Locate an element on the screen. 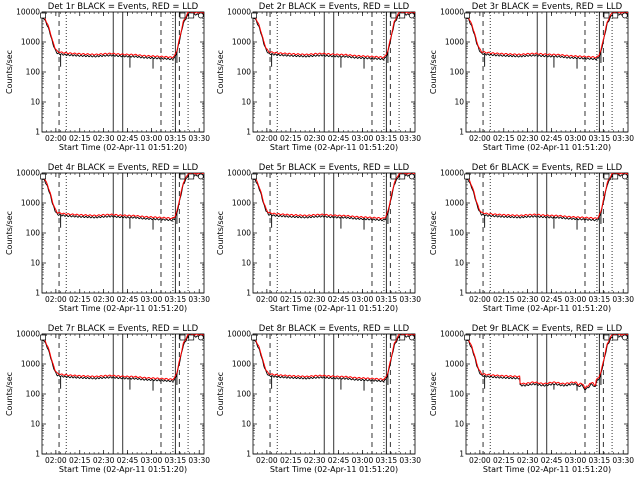  panel-title: Det 6r BLACK = Events, RED = LLD is located at coordinates (547, 168).